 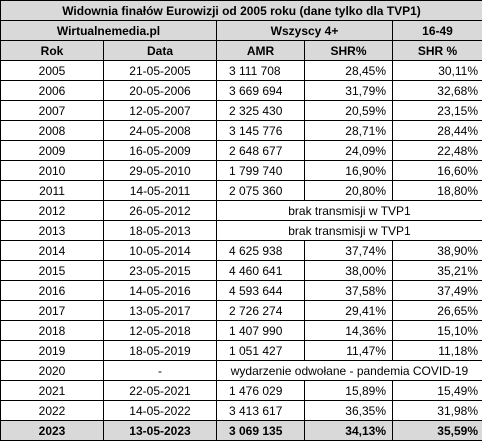 I want to click on cell-shr-all: 28,45%, so click(x=348, y=70).